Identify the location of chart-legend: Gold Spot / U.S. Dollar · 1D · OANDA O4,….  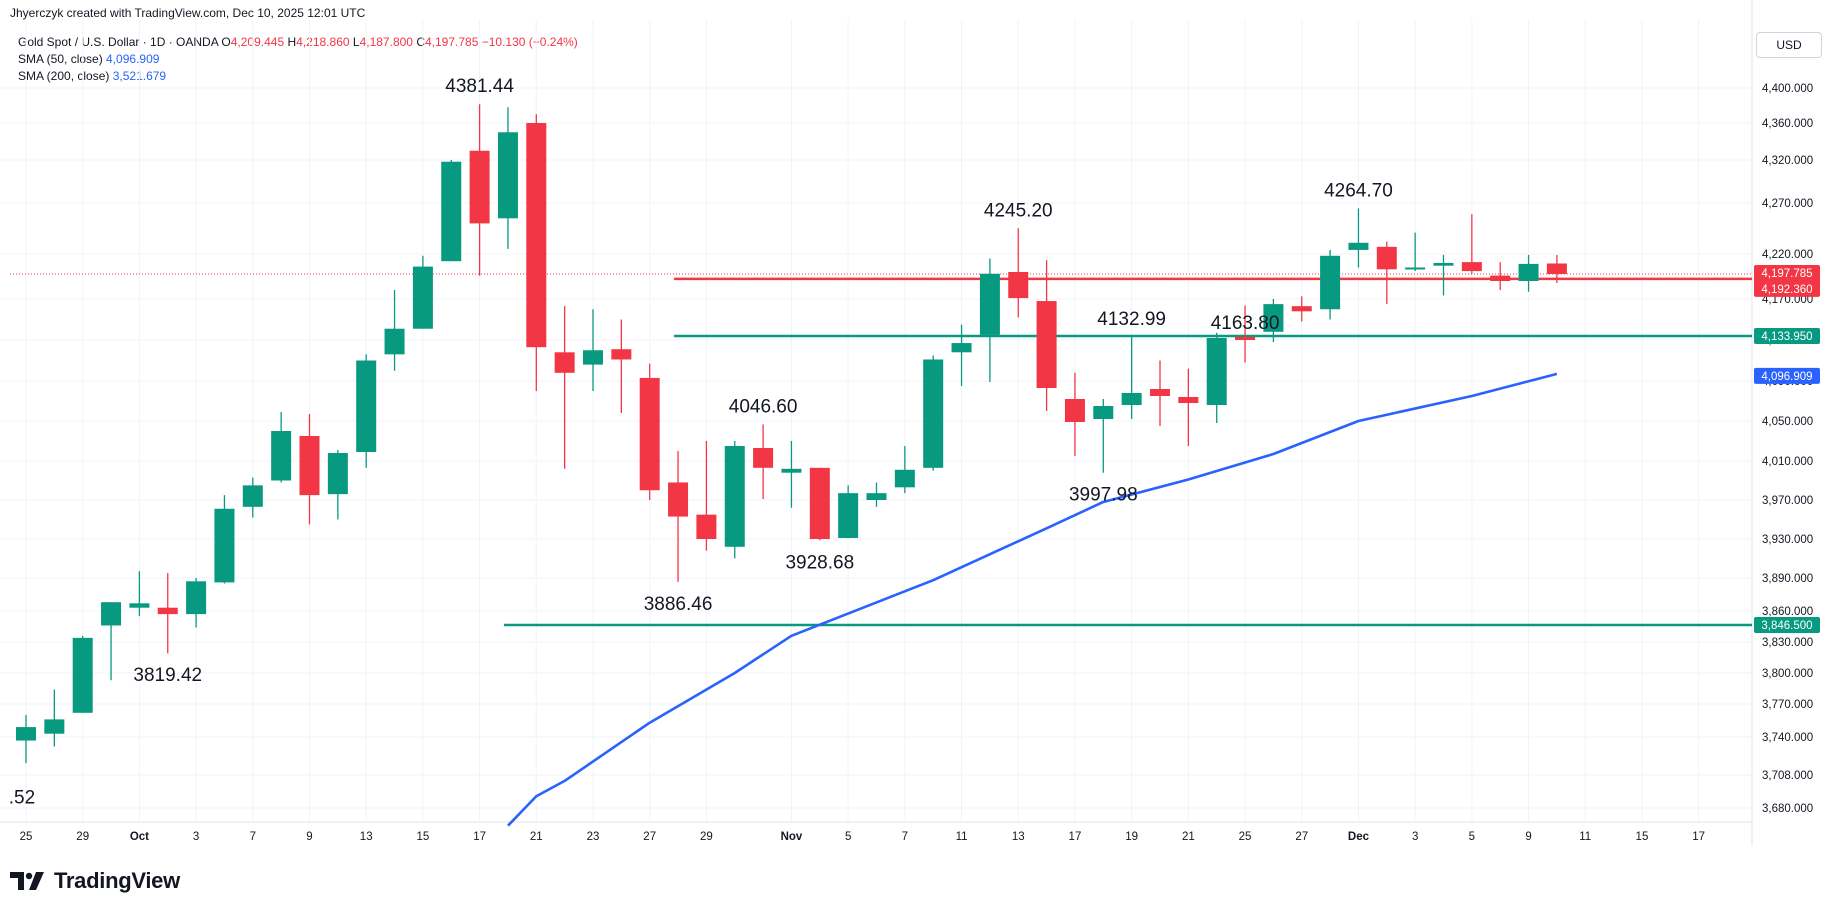
(298, 59).